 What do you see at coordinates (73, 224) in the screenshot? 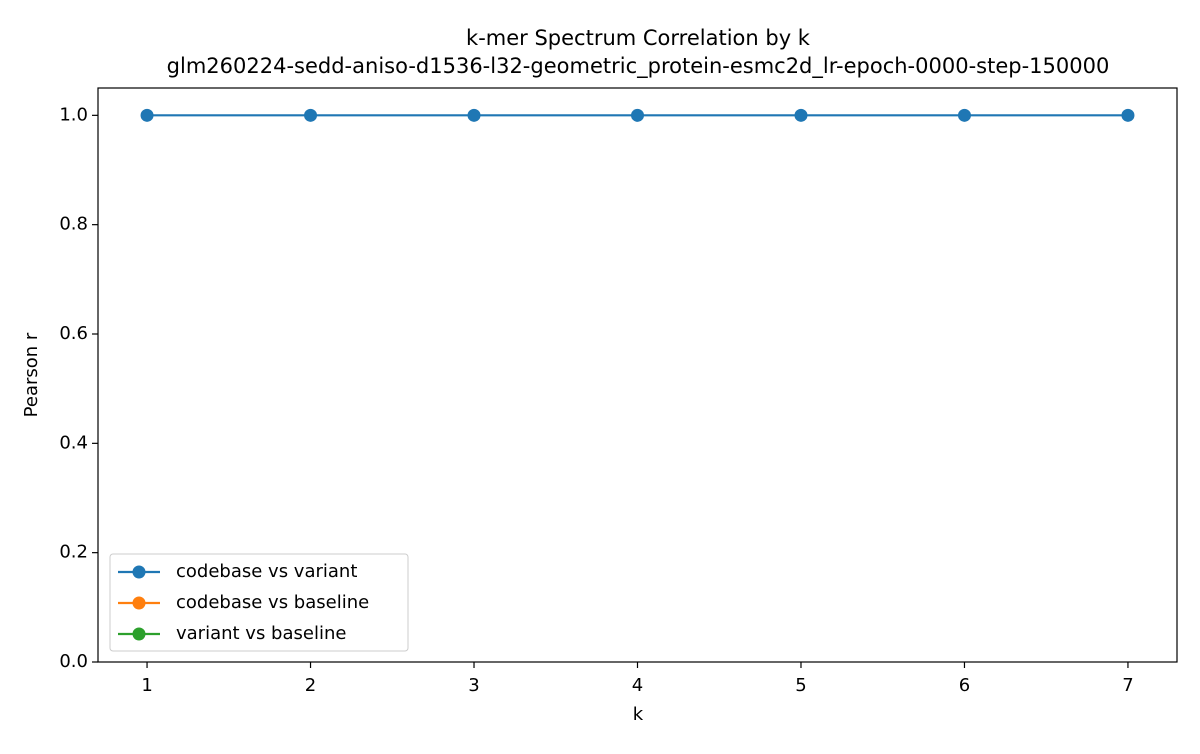
I see `y-tick-label: 0.8` at bounding box center [73, 224].